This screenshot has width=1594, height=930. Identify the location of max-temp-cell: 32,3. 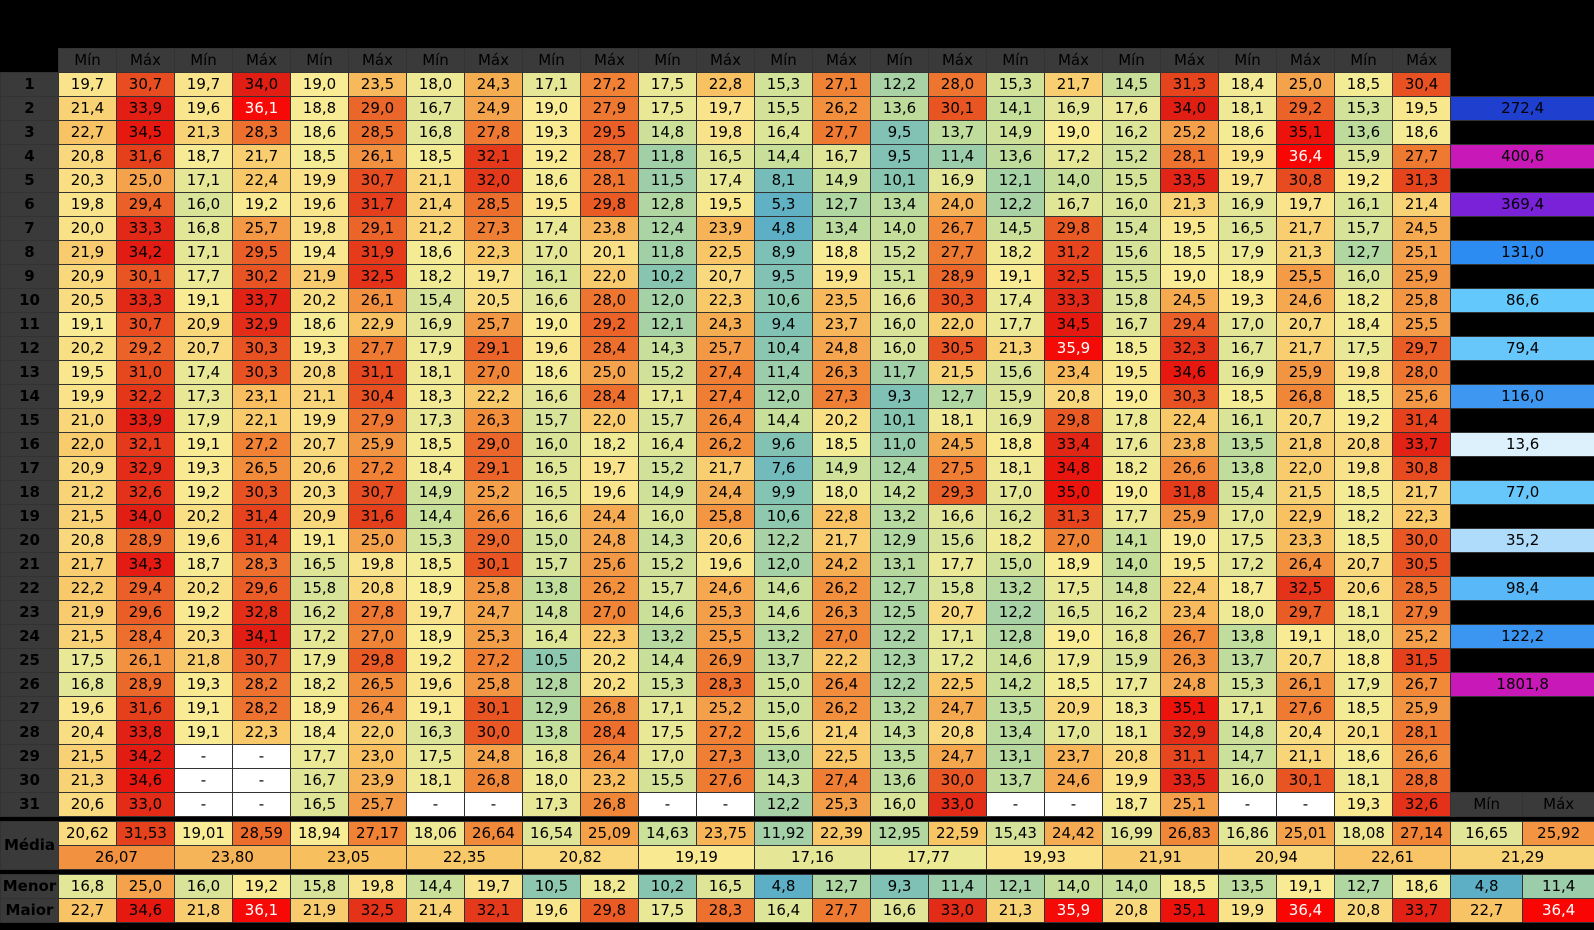
(1189, 348).